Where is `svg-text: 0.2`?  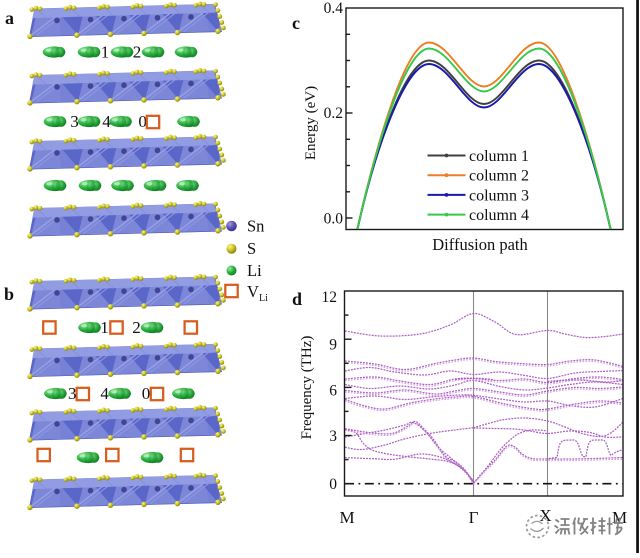
svg-text: 0.2 is located at coordinates (333, 113).